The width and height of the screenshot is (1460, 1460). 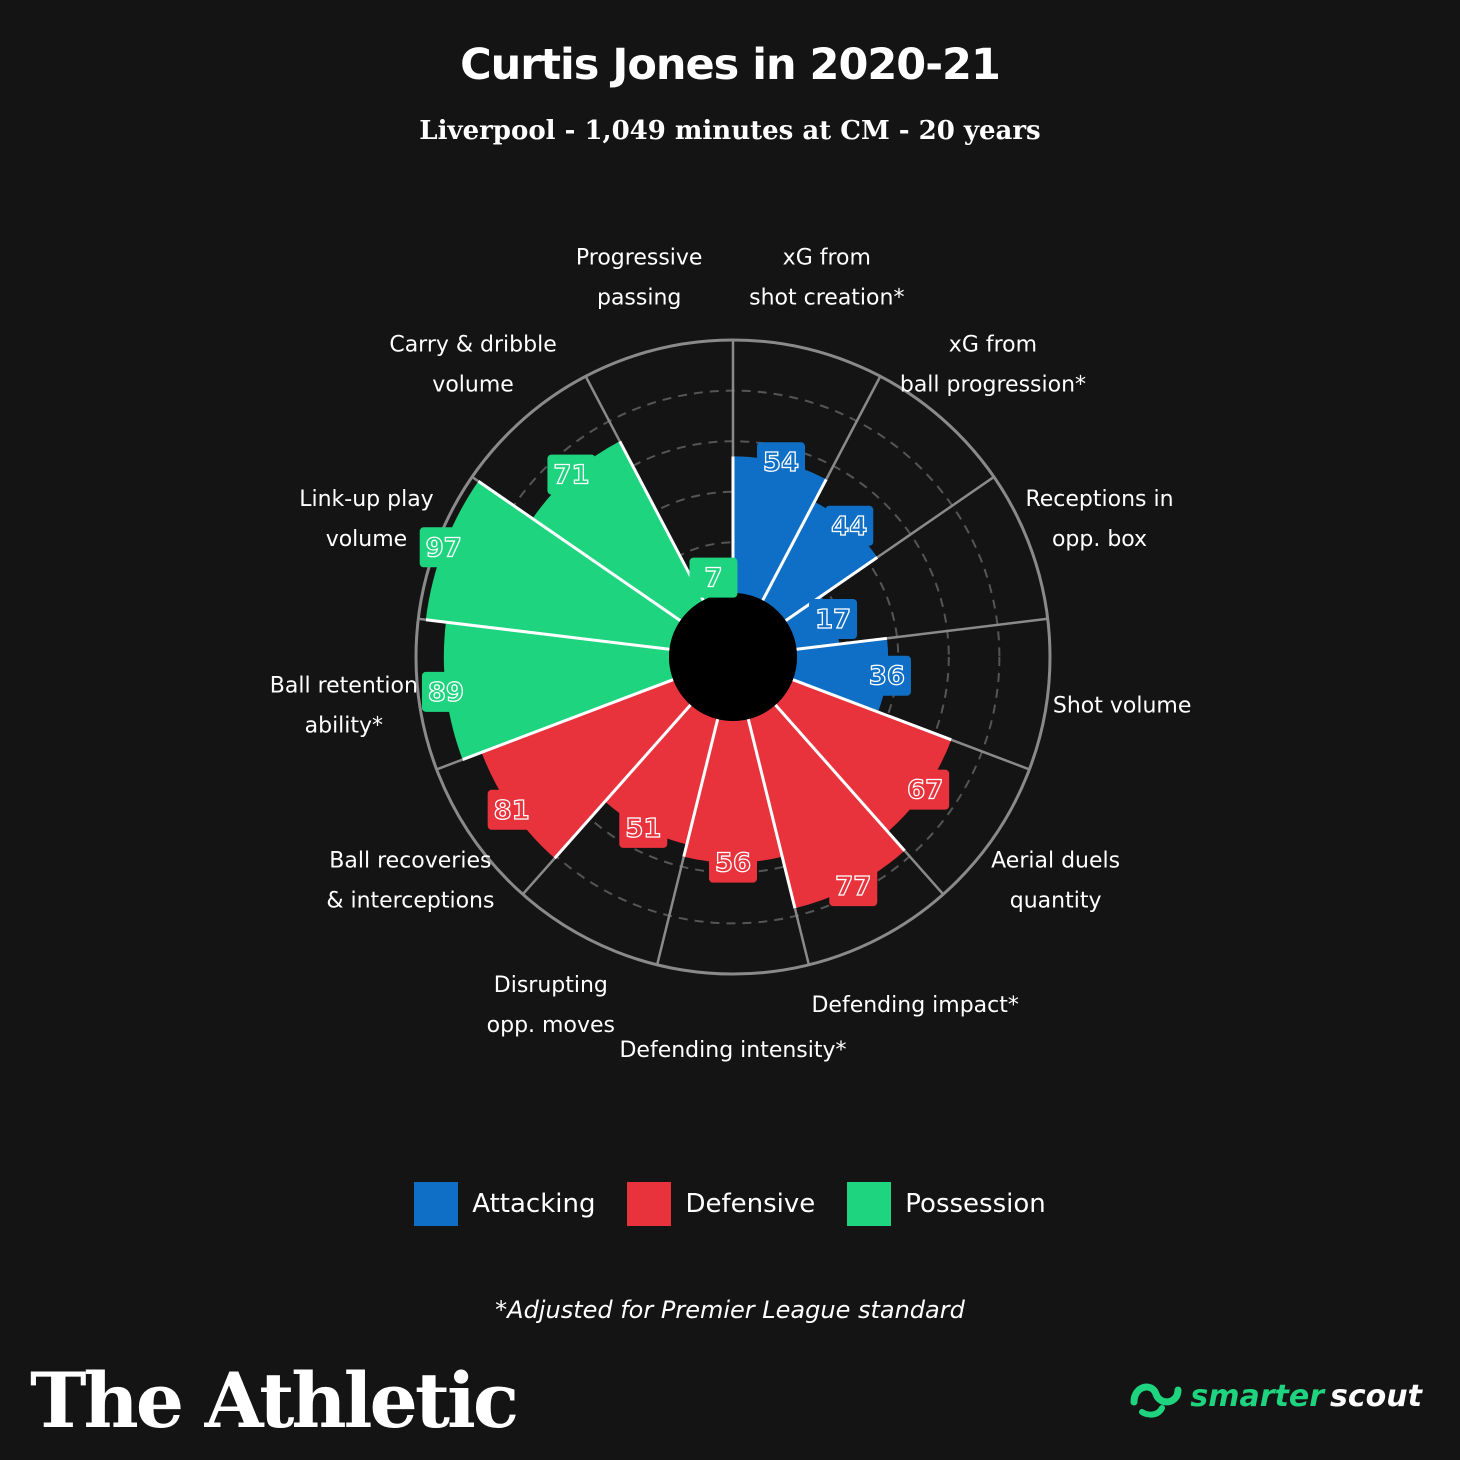 I want to click on legend-label-possession: Possession, so click(x=975, y=1204).